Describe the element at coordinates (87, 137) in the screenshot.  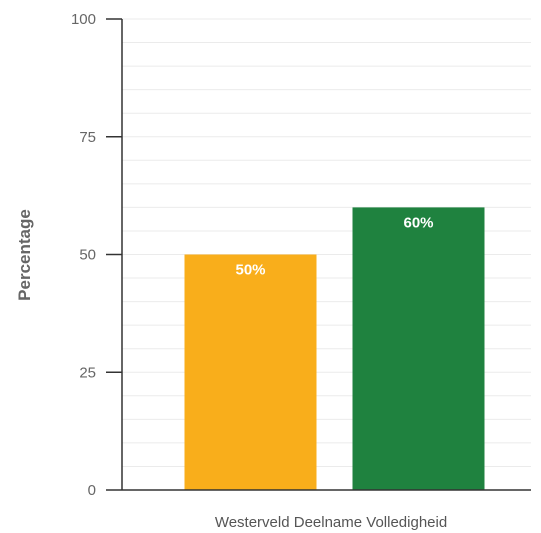
I see `y-tick-label: 75` at that location.